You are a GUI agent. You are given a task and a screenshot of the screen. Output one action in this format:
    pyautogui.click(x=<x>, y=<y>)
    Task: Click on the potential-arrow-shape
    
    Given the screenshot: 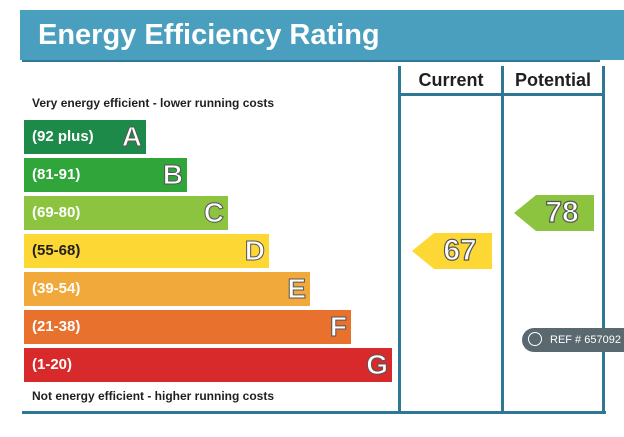 What is the action you would take?
    pyautogui.click(x=554, y=213)
    